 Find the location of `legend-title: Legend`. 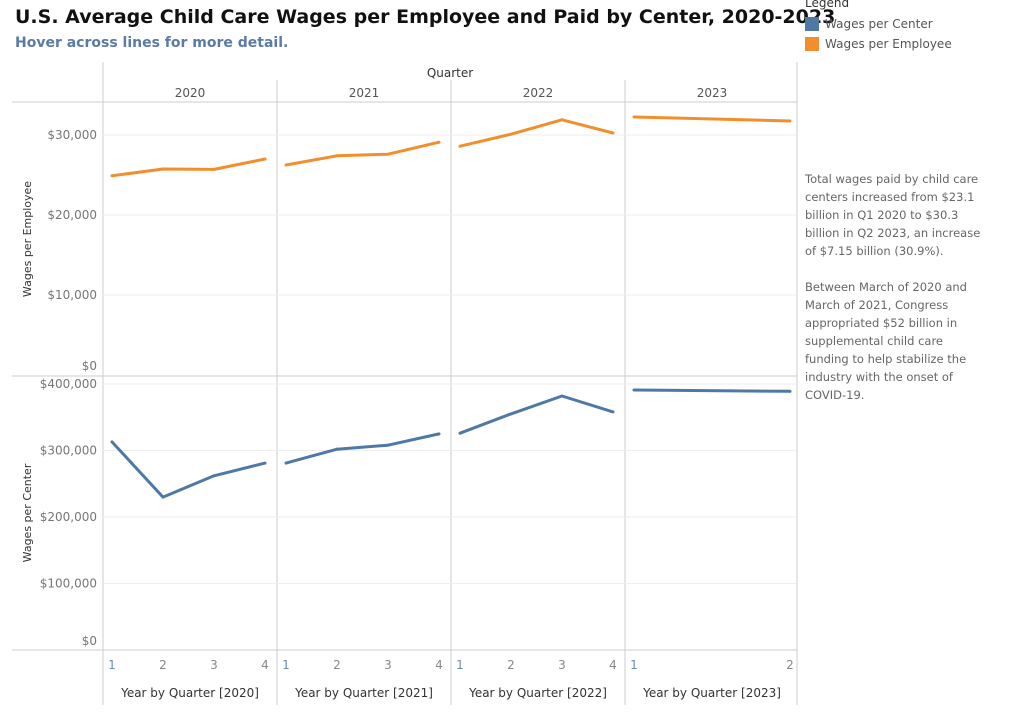

legend-title: Legend is located at coordinates (827, 5).